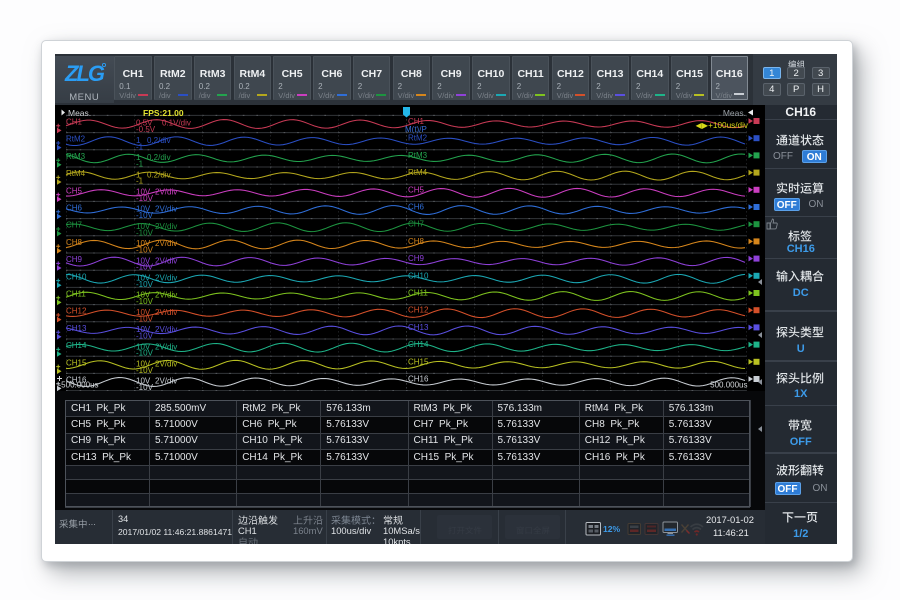 The width and height of the screenshot is (900, 600). I want to click on svg-text: -500.000us, so click(79, 384).